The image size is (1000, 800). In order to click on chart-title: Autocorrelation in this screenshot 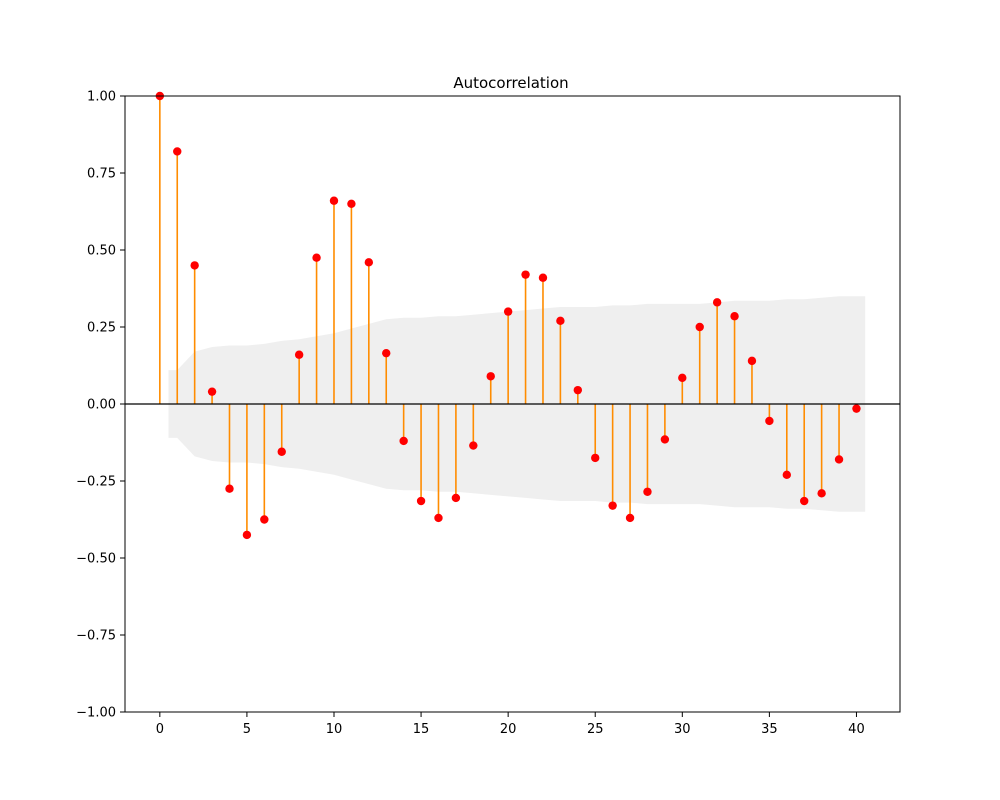, I will do `click(510, 83)`.